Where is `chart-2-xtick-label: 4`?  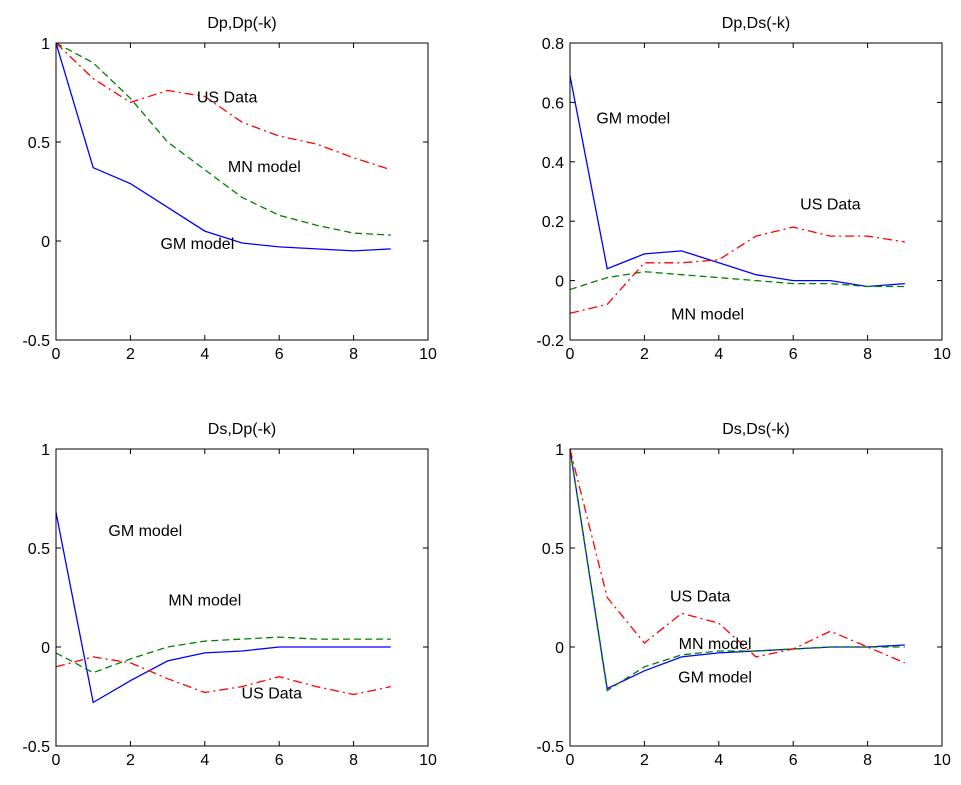
chart-2-xtick-label: 4 is located at coordinates (718, 354).